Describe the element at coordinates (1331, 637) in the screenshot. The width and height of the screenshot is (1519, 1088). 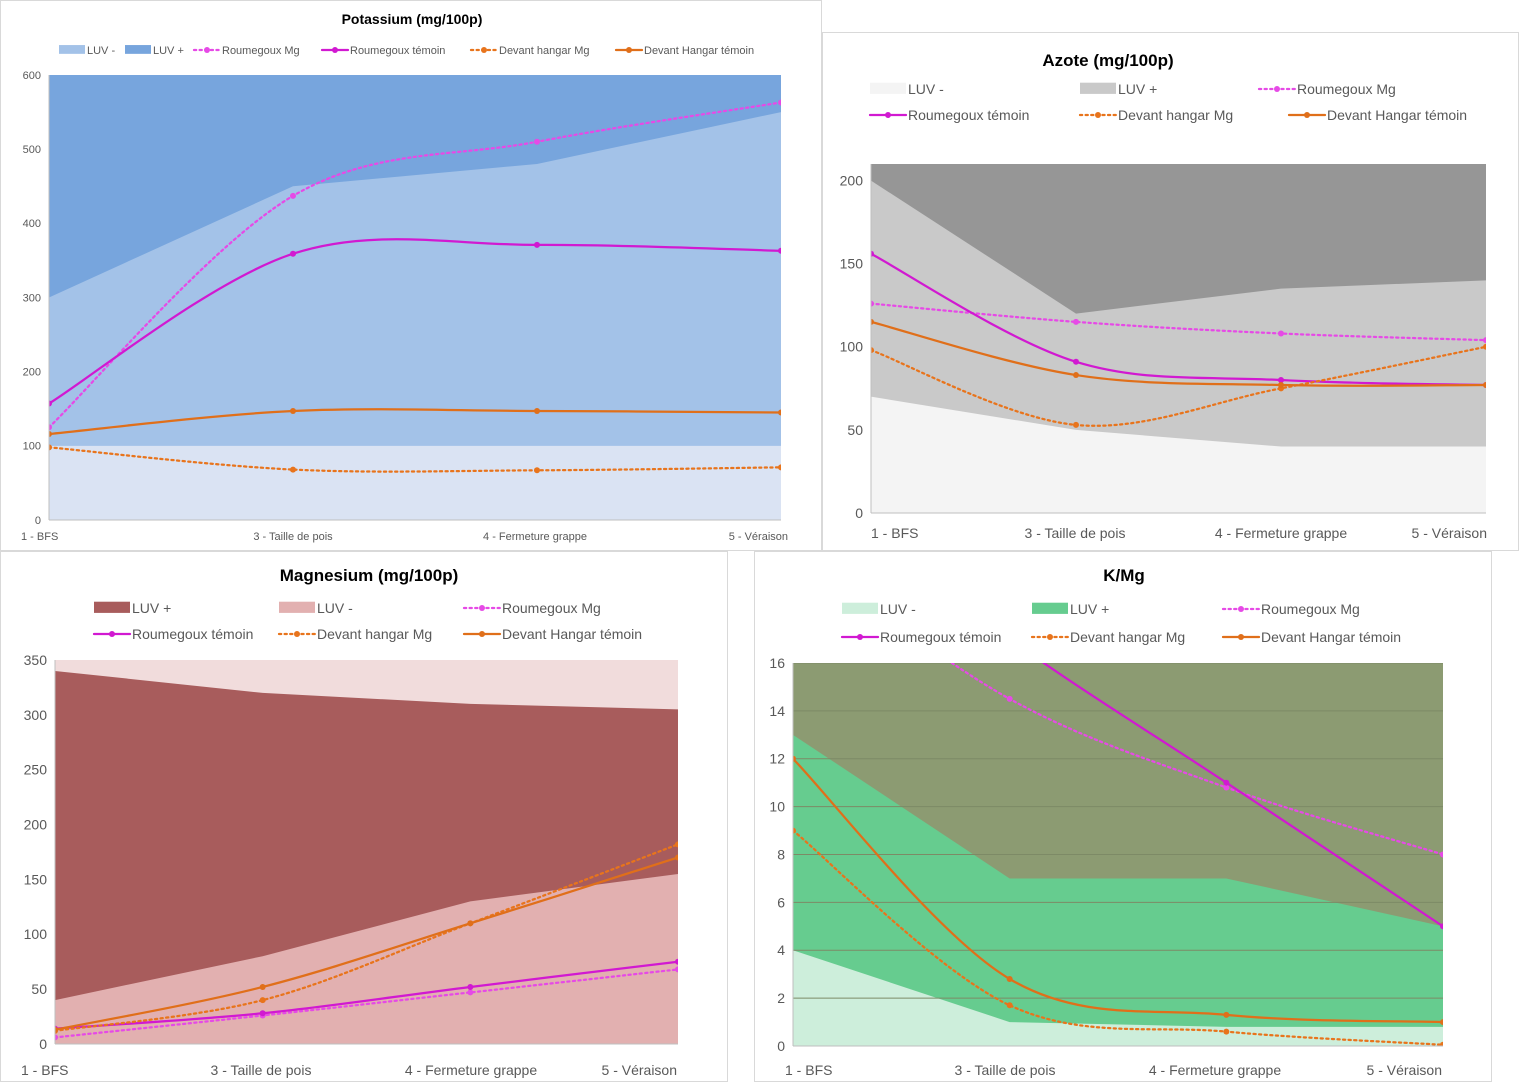
I see `legend-label: Devant Hangar témoin` at that location.